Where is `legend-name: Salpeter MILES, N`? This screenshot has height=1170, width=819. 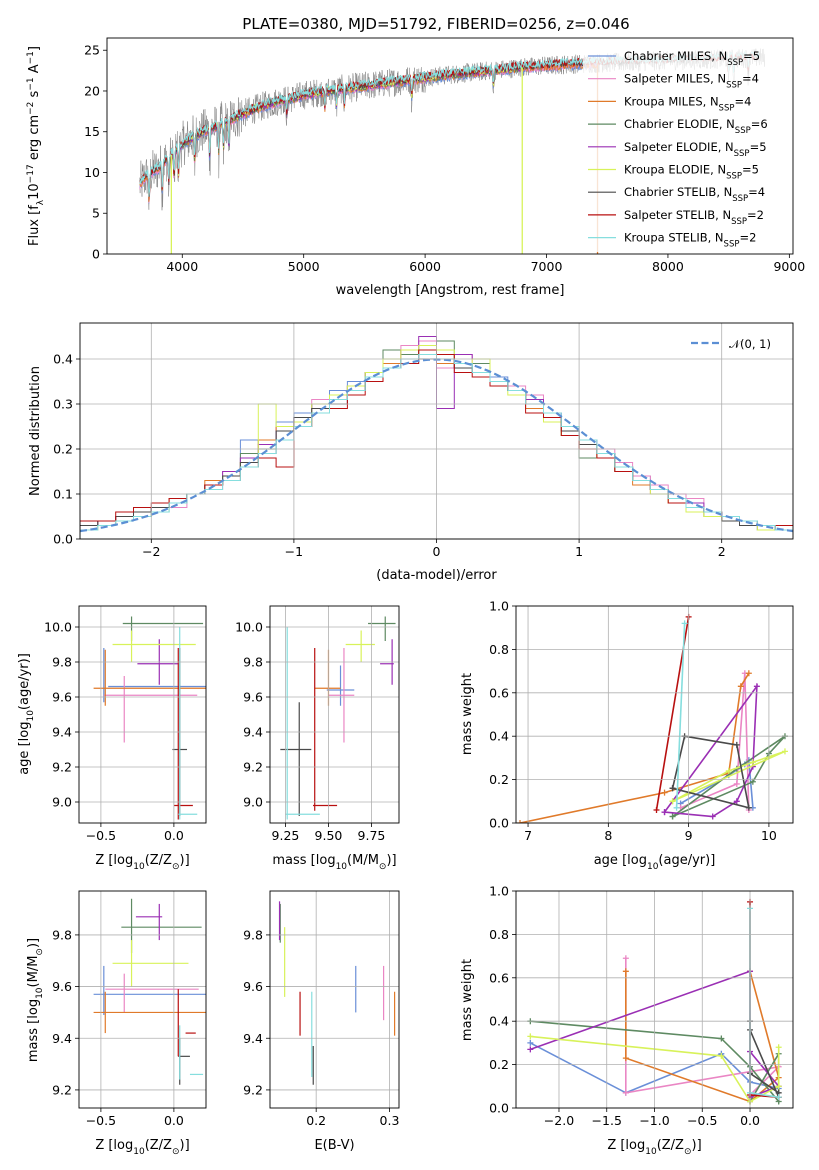 legend-name: Salpeter MILES, N is located at coordinates (675, 79).